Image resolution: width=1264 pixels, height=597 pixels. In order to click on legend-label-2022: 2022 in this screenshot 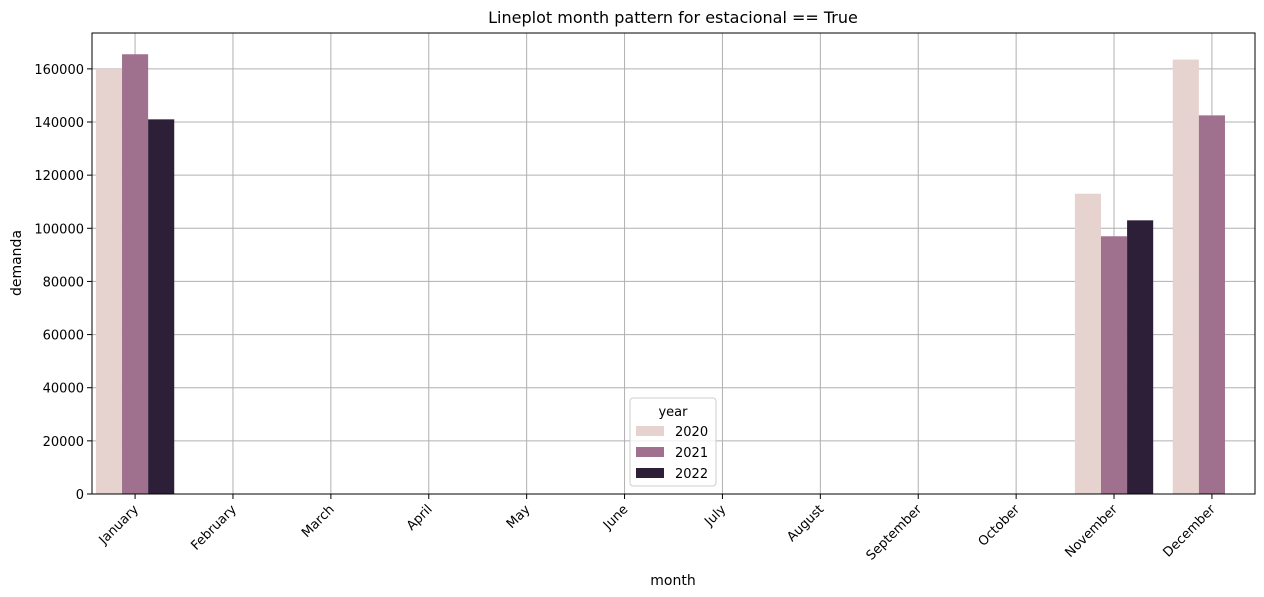, I will do `click(691, 474)`.